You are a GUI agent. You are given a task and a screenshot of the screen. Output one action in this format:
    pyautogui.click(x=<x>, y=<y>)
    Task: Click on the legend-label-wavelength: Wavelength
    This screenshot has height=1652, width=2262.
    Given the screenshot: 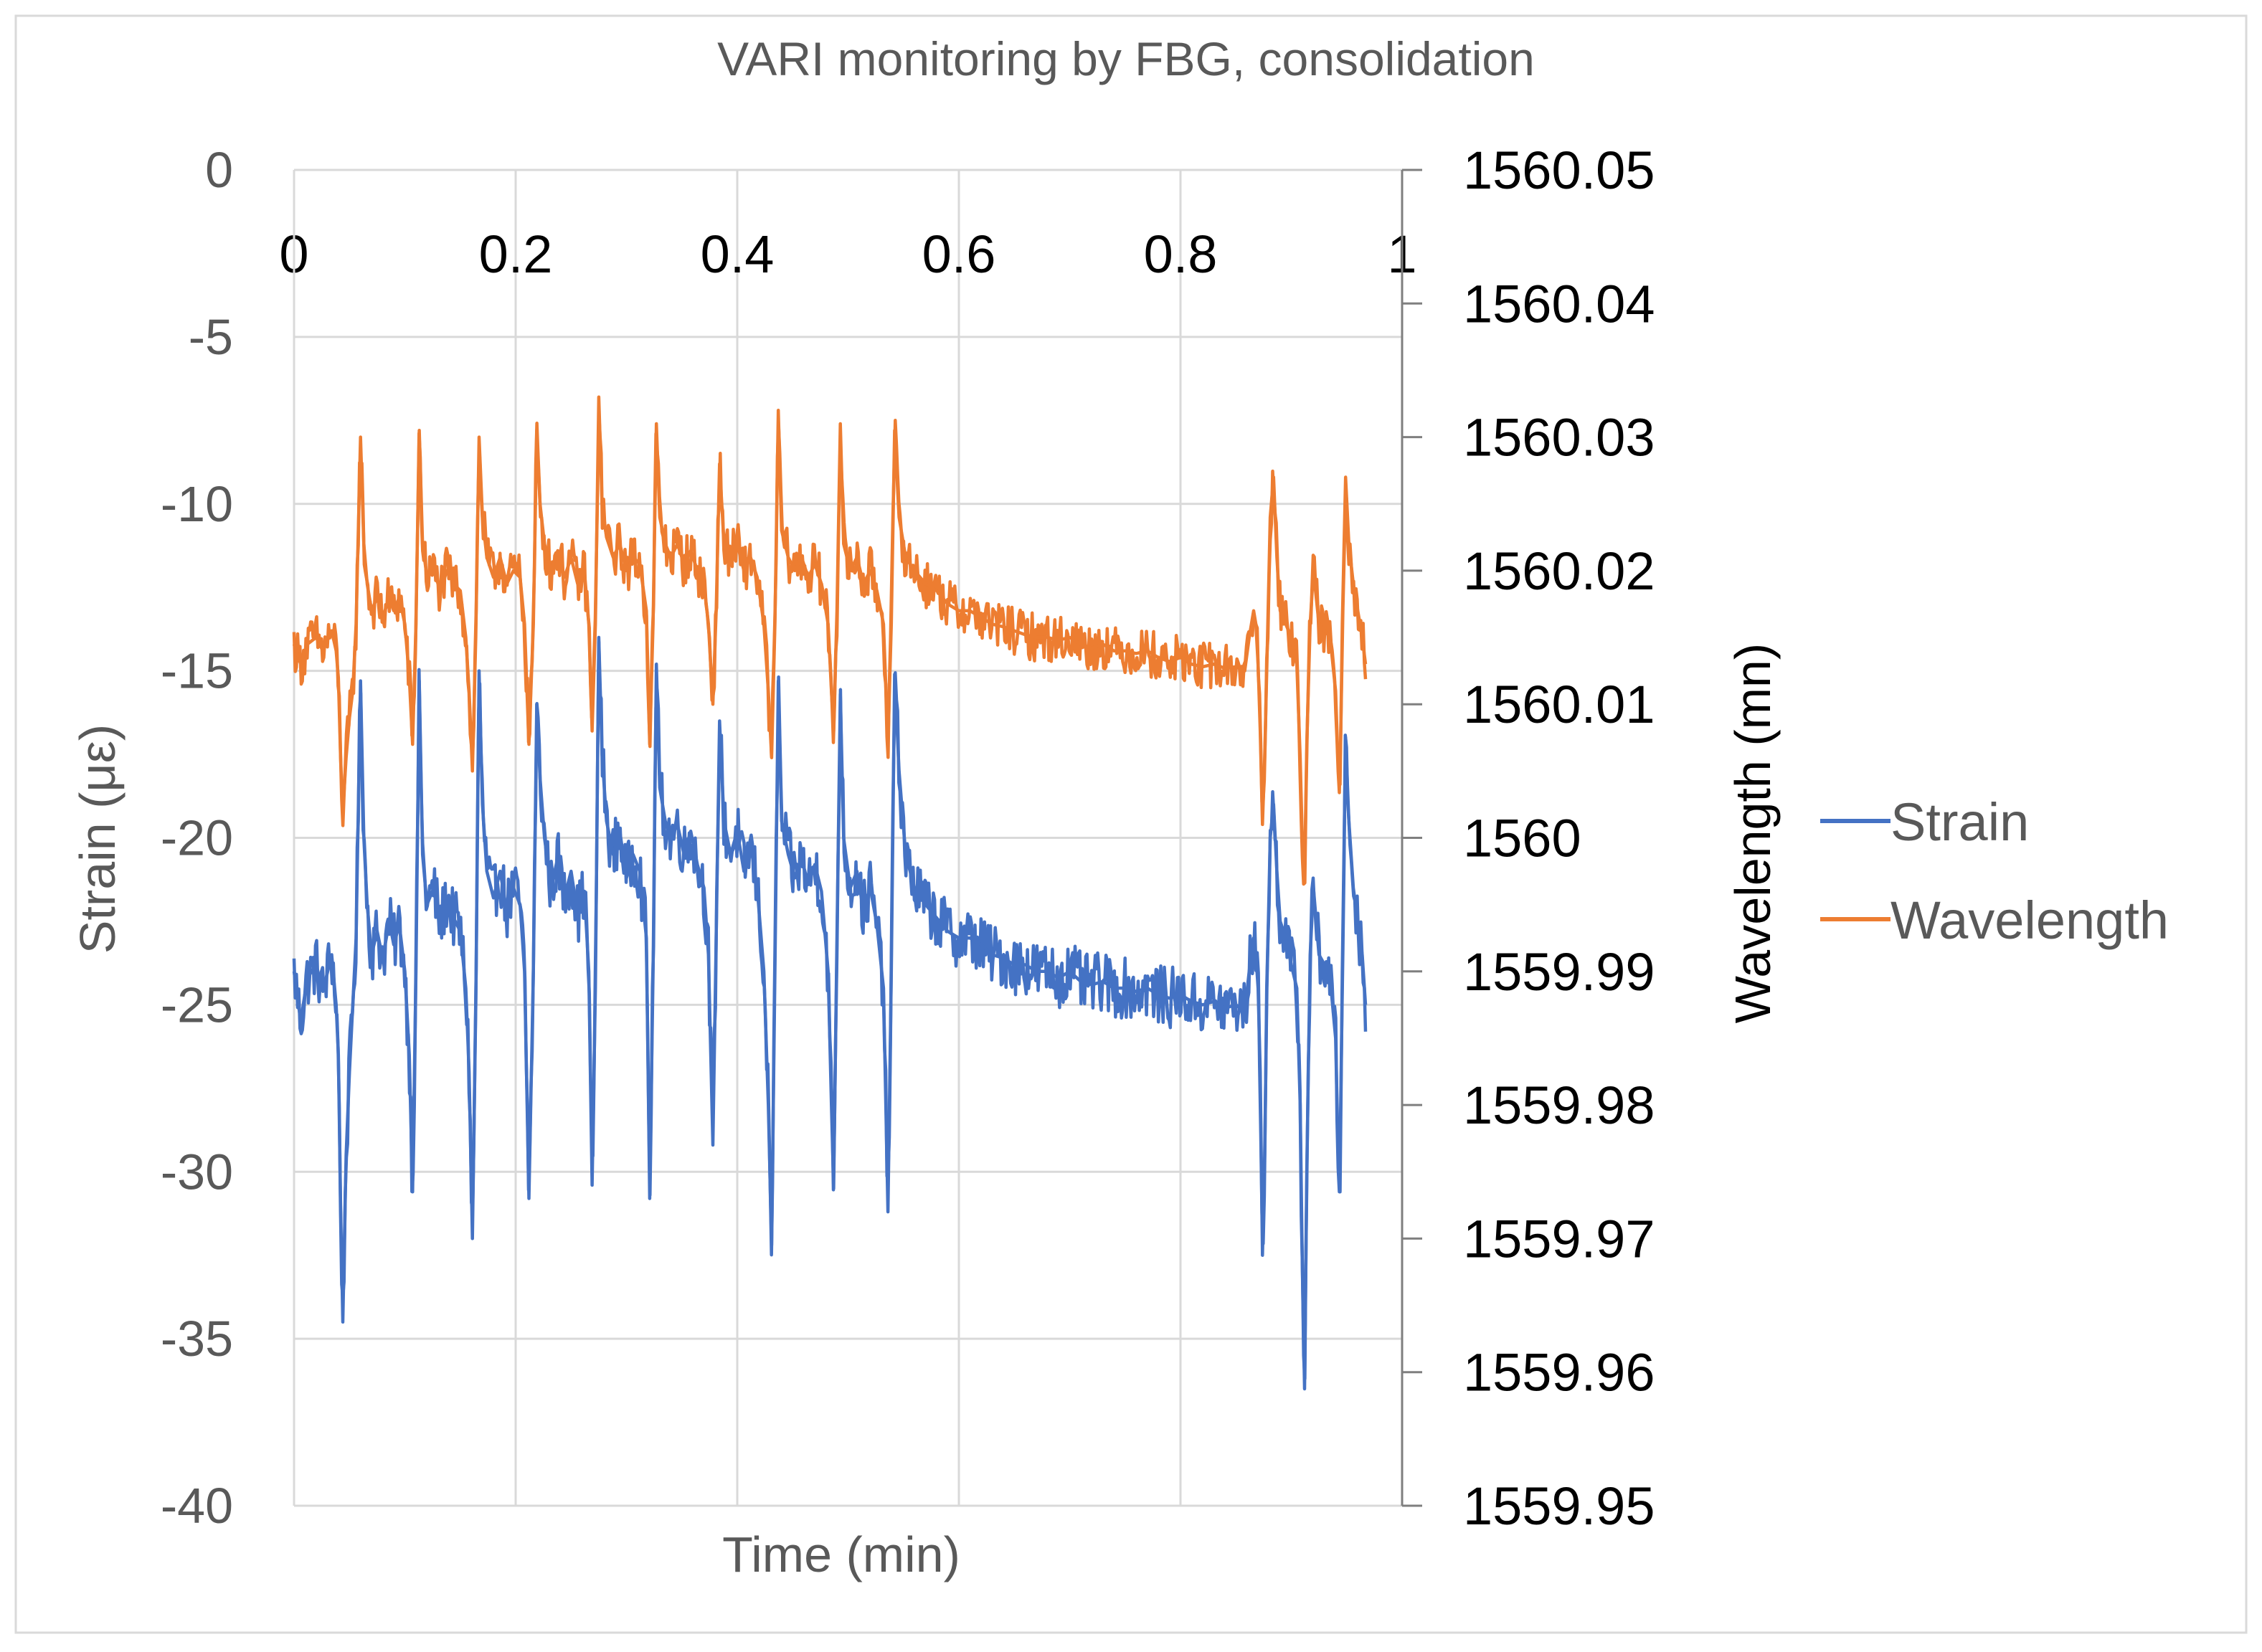 What is the action you would take?
    pyautogui.click(x=2029, y=920)
    